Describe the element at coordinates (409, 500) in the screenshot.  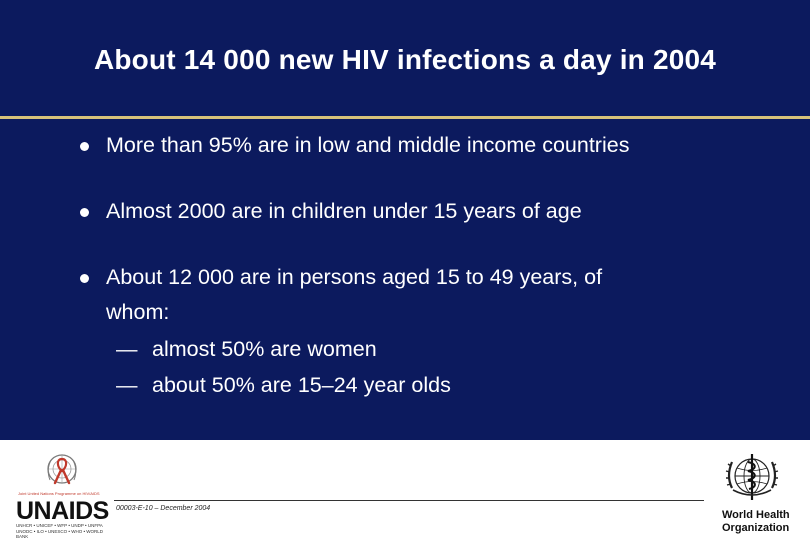
I see `footer-divider` at that location.